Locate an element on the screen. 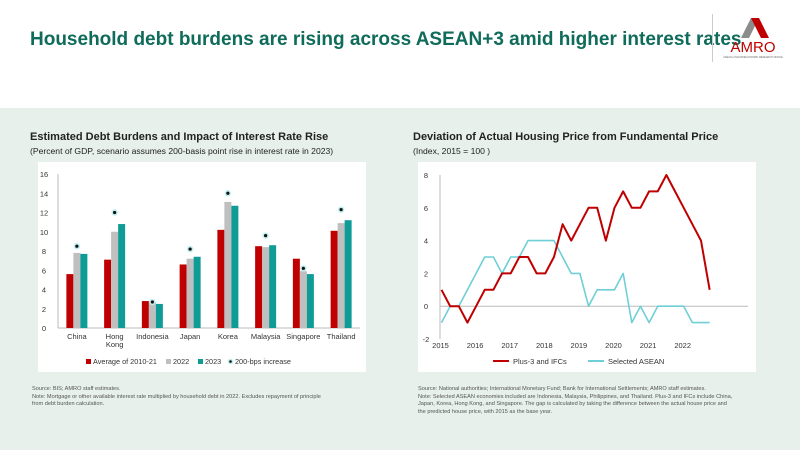  x-tick-label: Malaysia is located at coordinates (266, 336).